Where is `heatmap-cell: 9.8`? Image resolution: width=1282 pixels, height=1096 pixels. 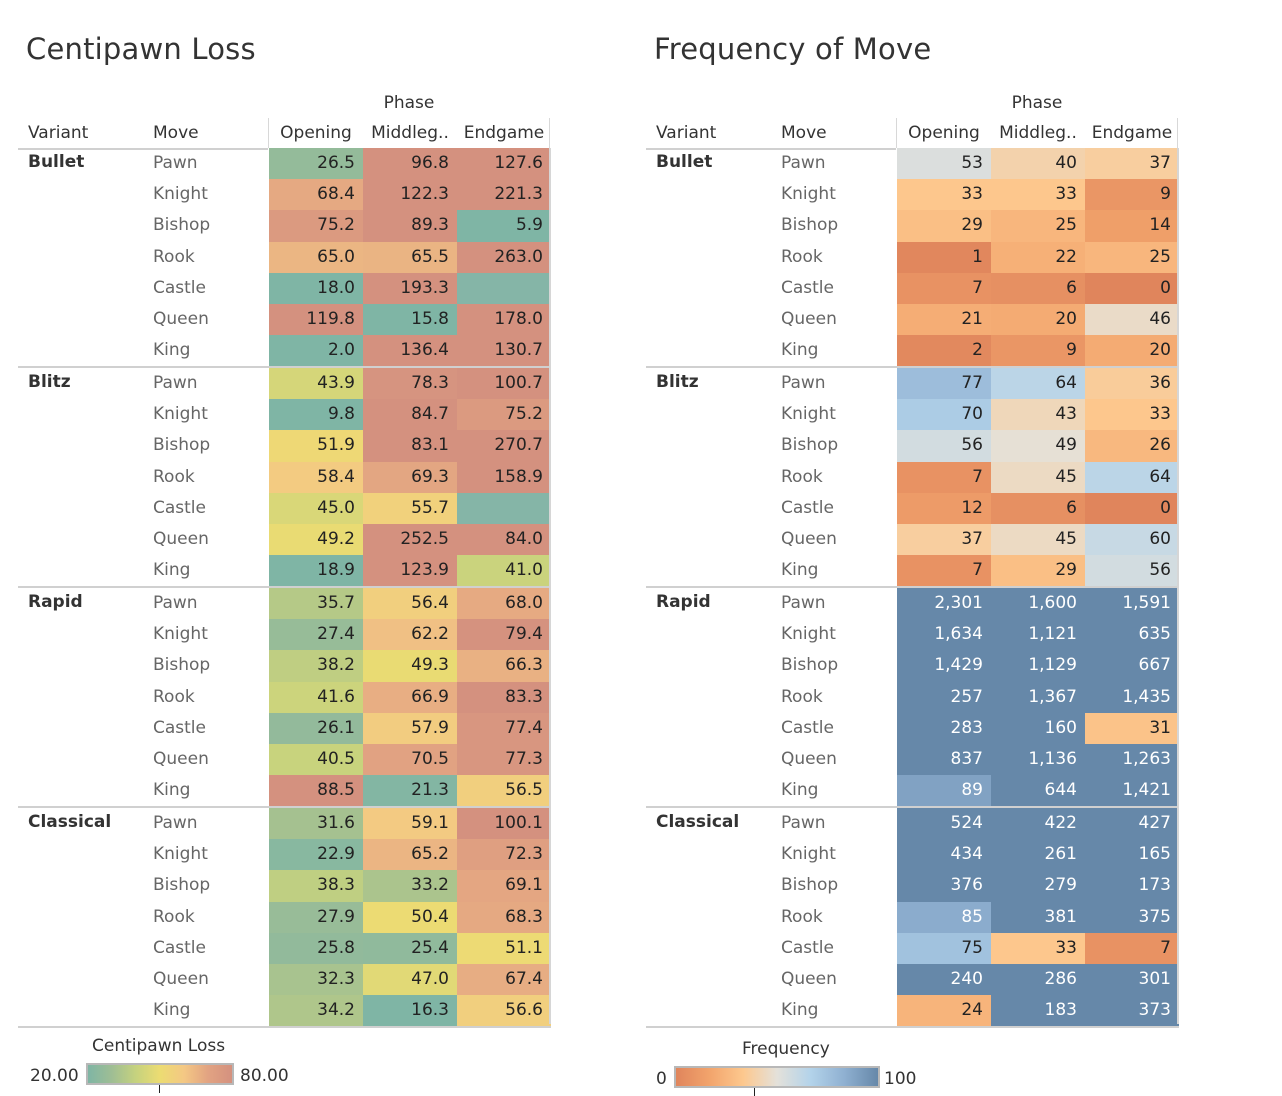 heatmap-cell: 9.8 is located at coordinates (316, 415).